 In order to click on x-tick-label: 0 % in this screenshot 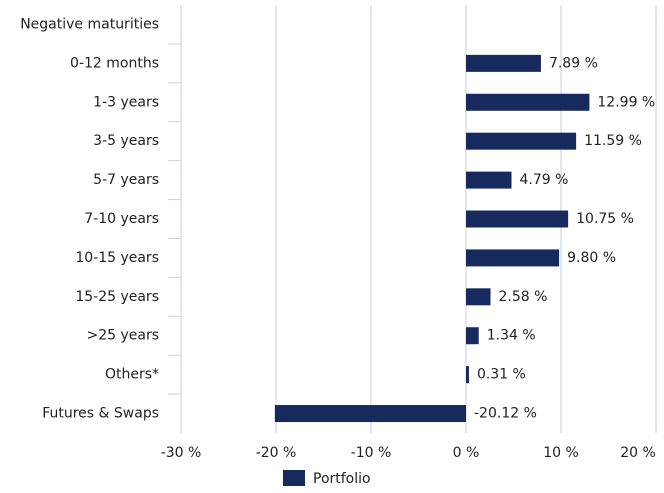, I will do `click(466, 453)`.